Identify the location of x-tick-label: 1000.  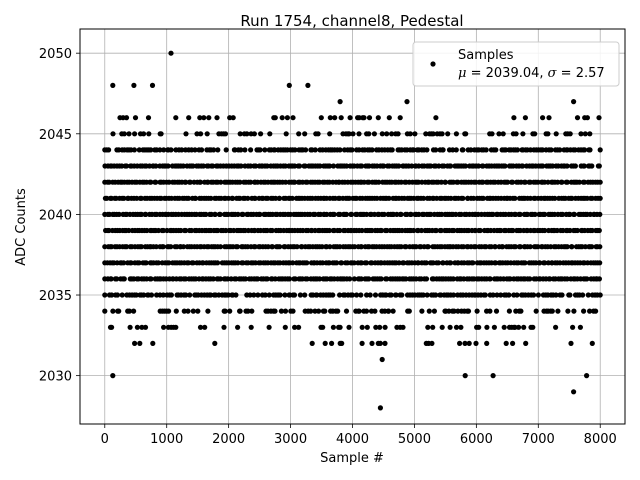
(166, 439).